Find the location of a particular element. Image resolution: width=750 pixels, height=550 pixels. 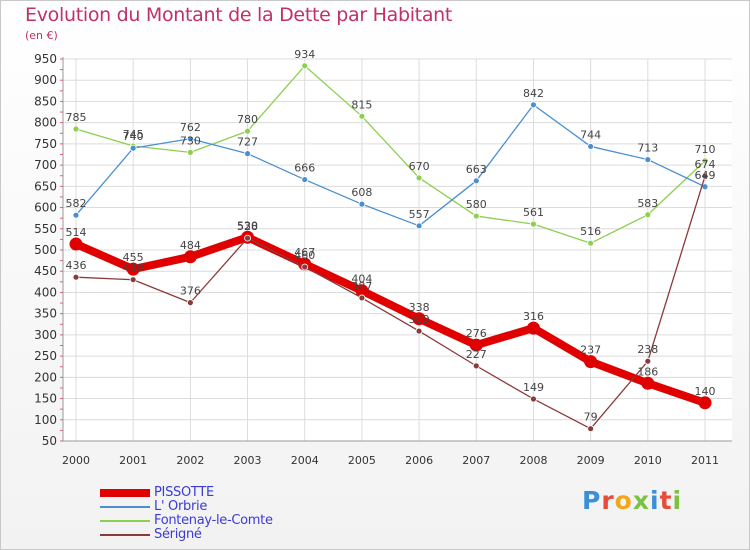

data-label: 514 is located at coordinates (76, 232).